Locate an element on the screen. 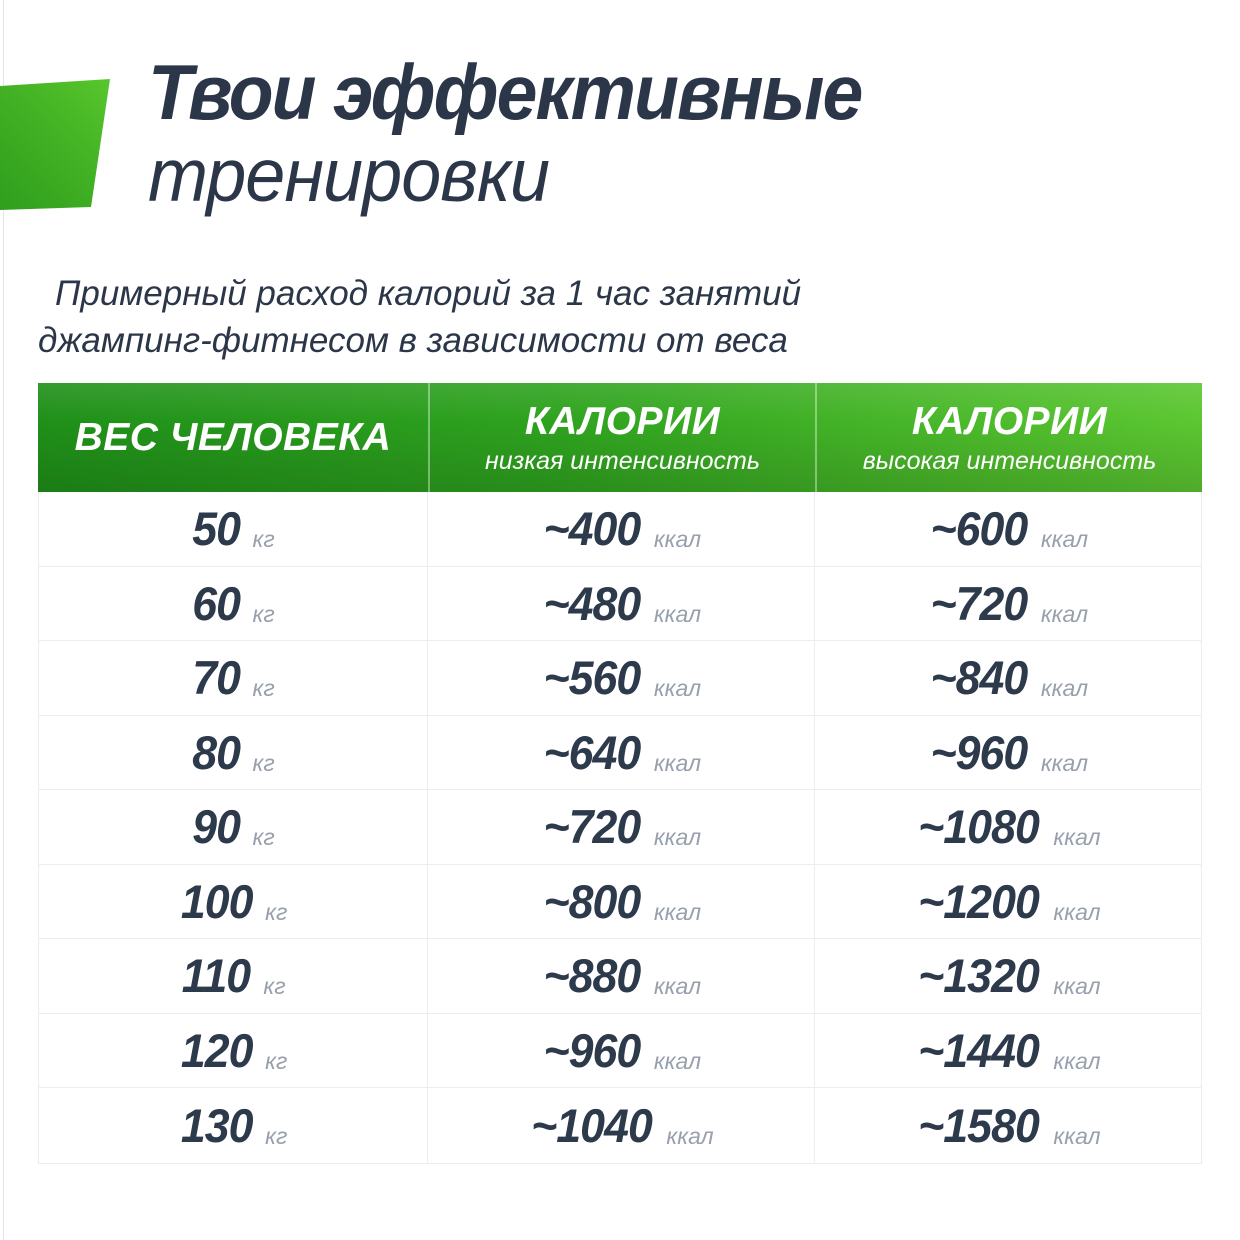 This screenshot has width=1240, height=1240. cell-value: ~400 is located at coordinates (592, 529).